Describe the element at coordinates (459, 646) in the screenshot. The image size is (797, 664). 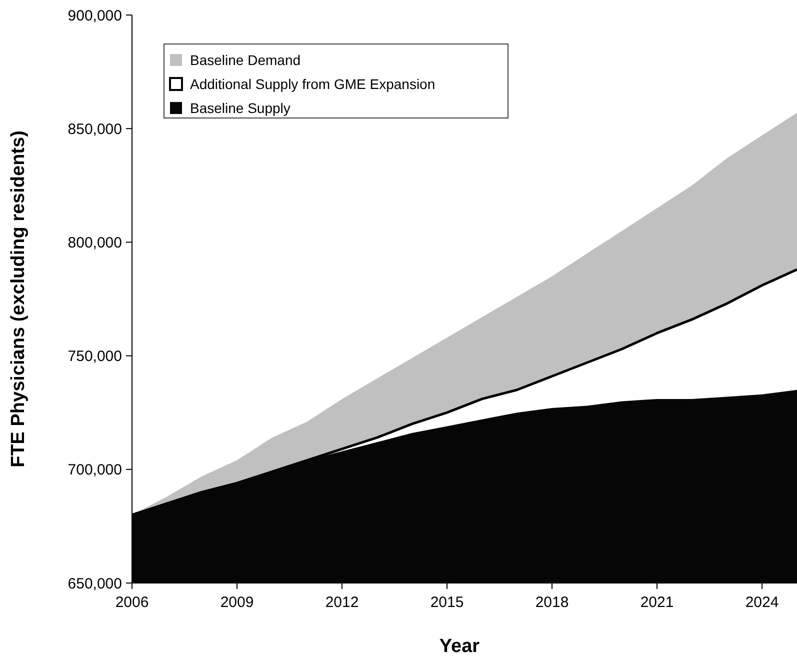
I see `x-axis-title: Year` at that location.